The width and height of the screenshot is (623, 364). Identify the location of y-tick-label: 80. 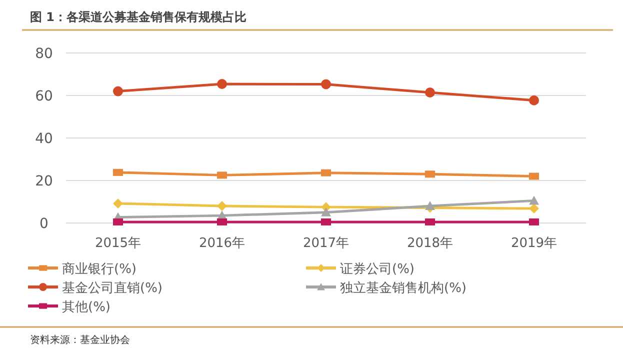
(44, 54).